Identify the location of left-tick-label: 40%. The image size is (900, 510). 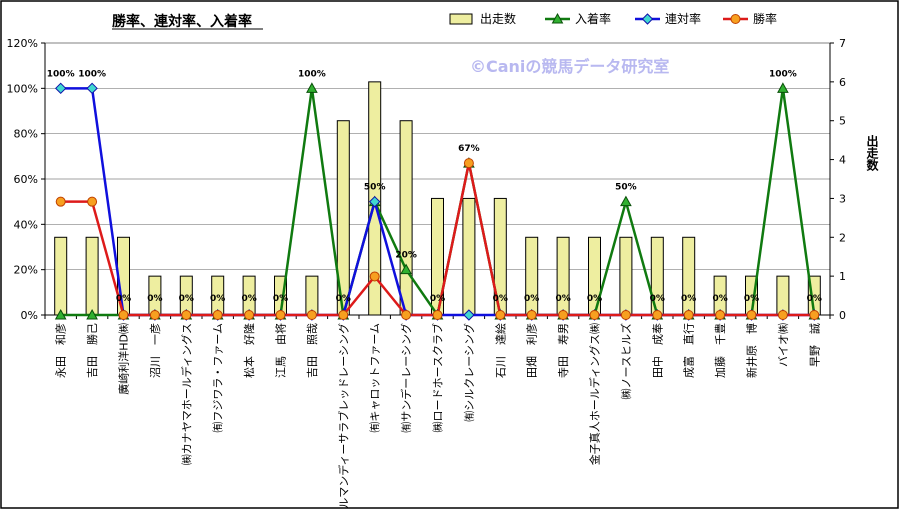
(26, 224).